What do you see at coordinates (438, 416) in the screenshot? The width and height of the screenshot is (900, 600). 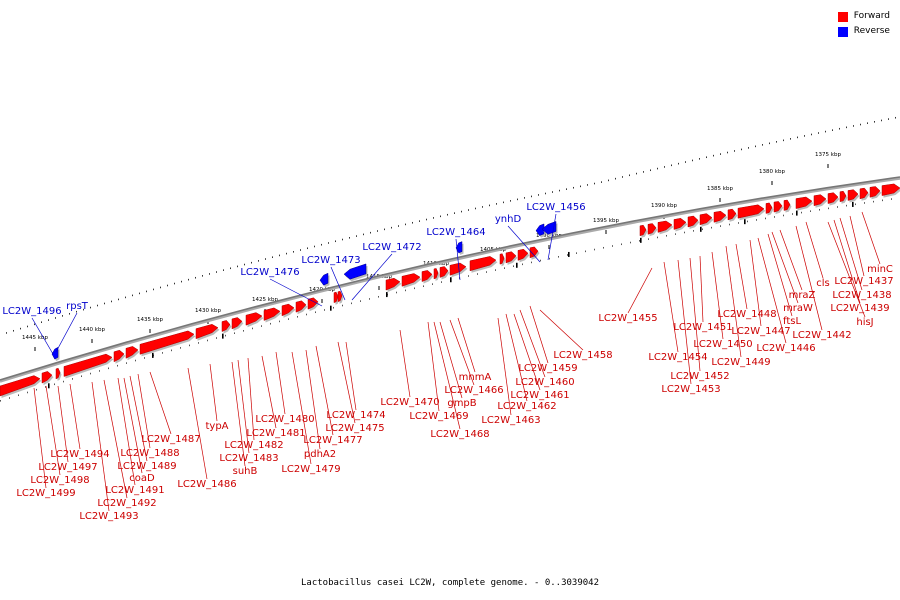 I see `gene-label: LC2W_1469` at bounding box center [438, 416].